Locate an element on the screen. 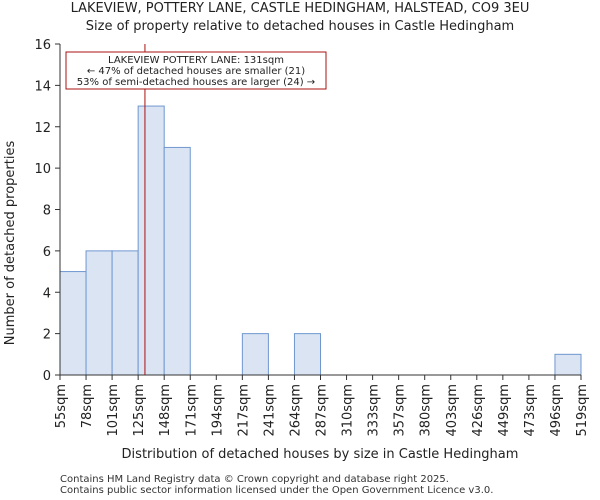 Image resolution: width=600 pixels, height=500 pixels. x-tick-label: 357sqm is located at coordinates (400, 410).